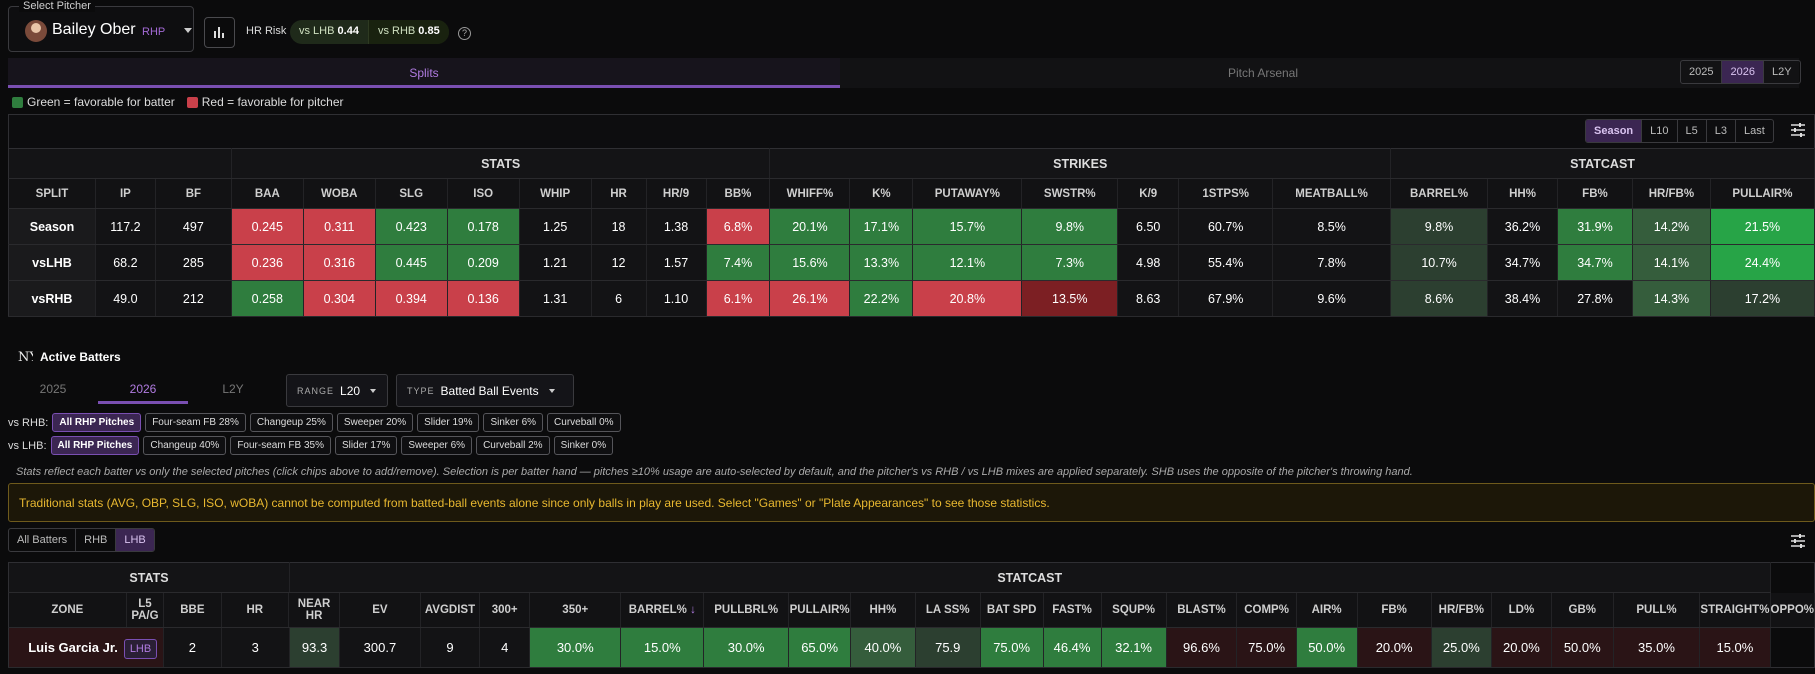 The height and width of the screenshot is (674, 1815). Describe the element at coordinates (464, 33) in the screenshot. I see `help-icon: ?` at that location.